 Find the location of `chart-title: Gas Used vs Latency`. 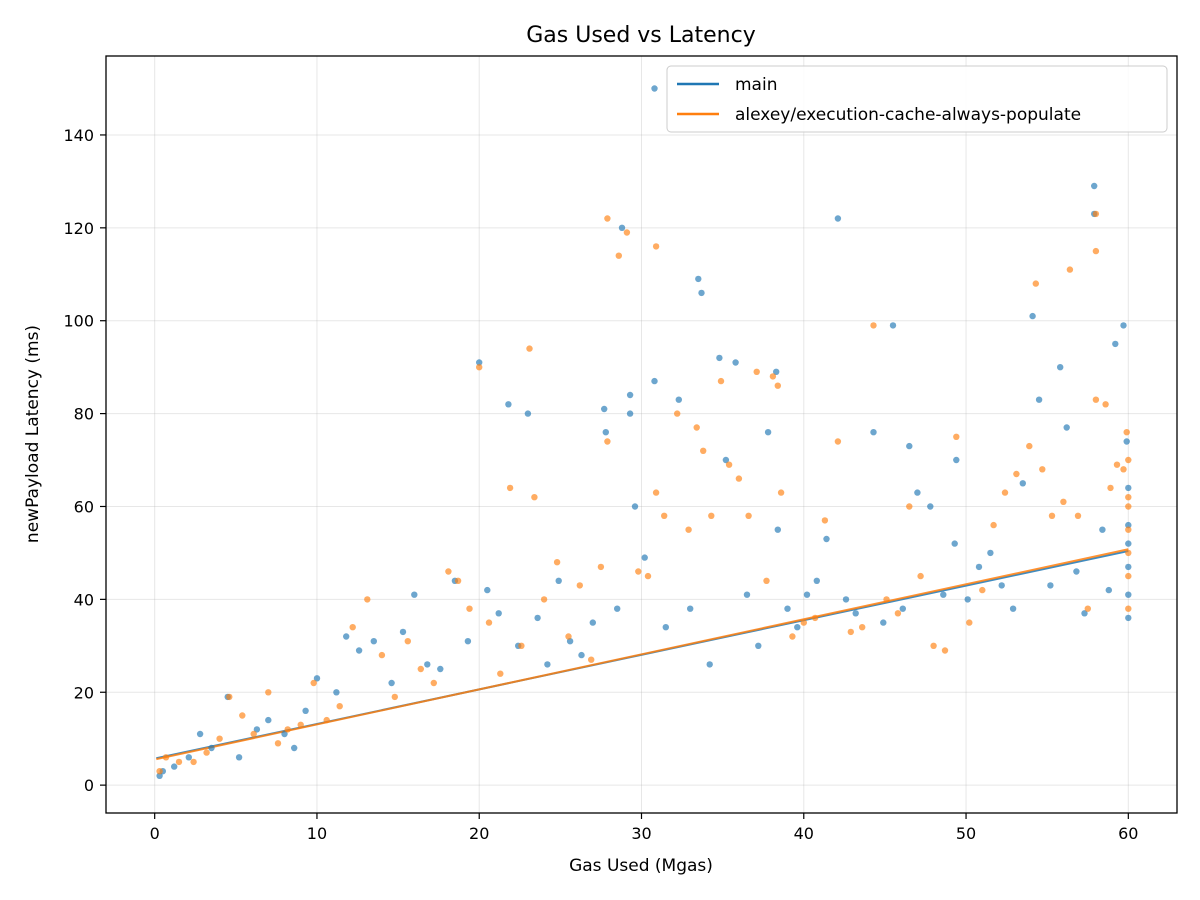

chart-title: Gas Used vs Latency is located at coordinates (640, 35).